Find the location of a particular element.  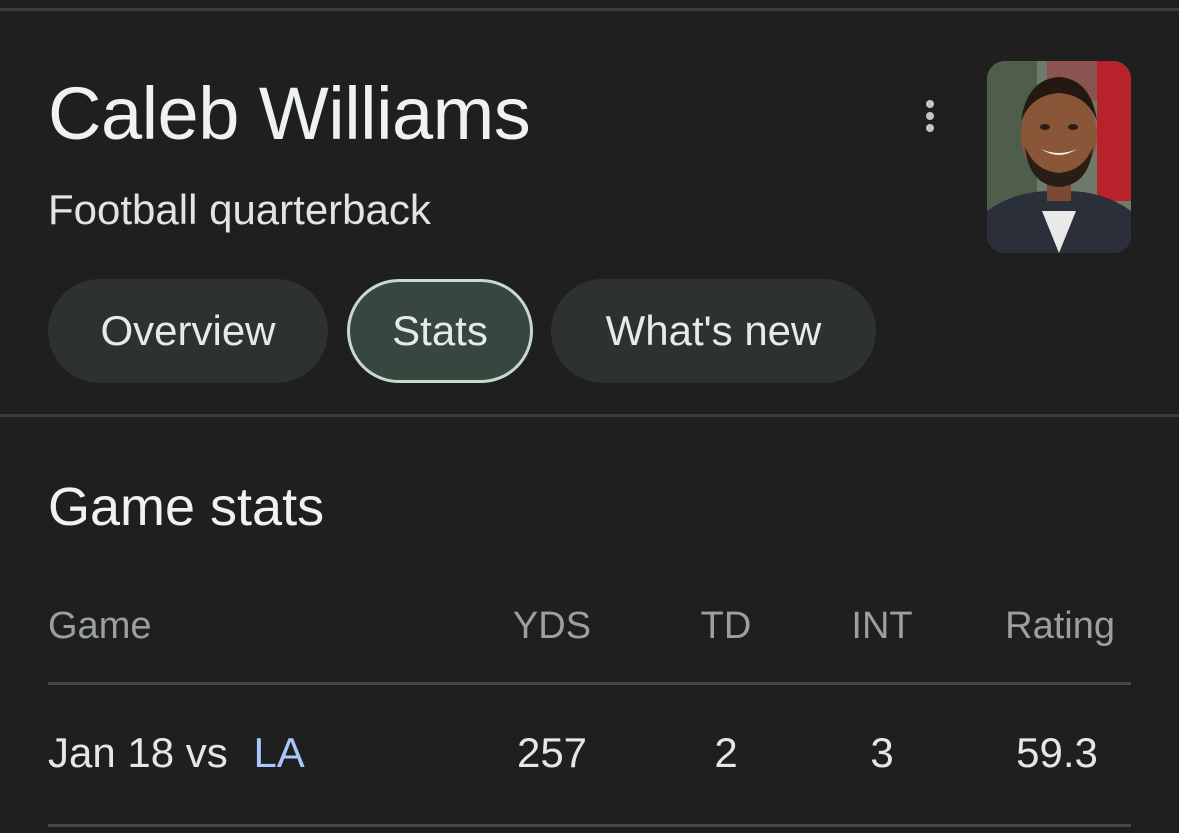

tab-stats: Stats is located at coordinates (440, 331).